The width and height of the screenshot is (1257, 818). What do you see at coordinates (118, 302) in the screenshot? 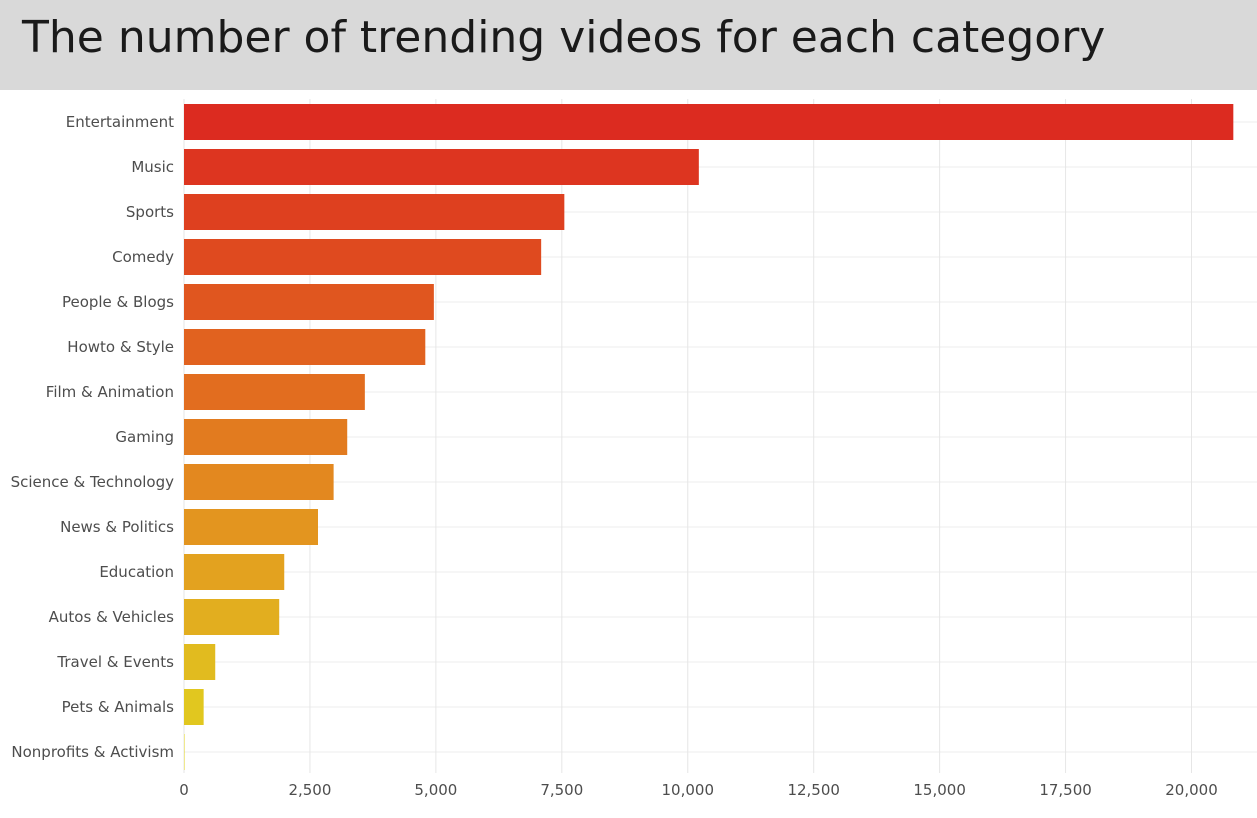
I see `category-label: People & Blogs` at bounding box center [118, 302].